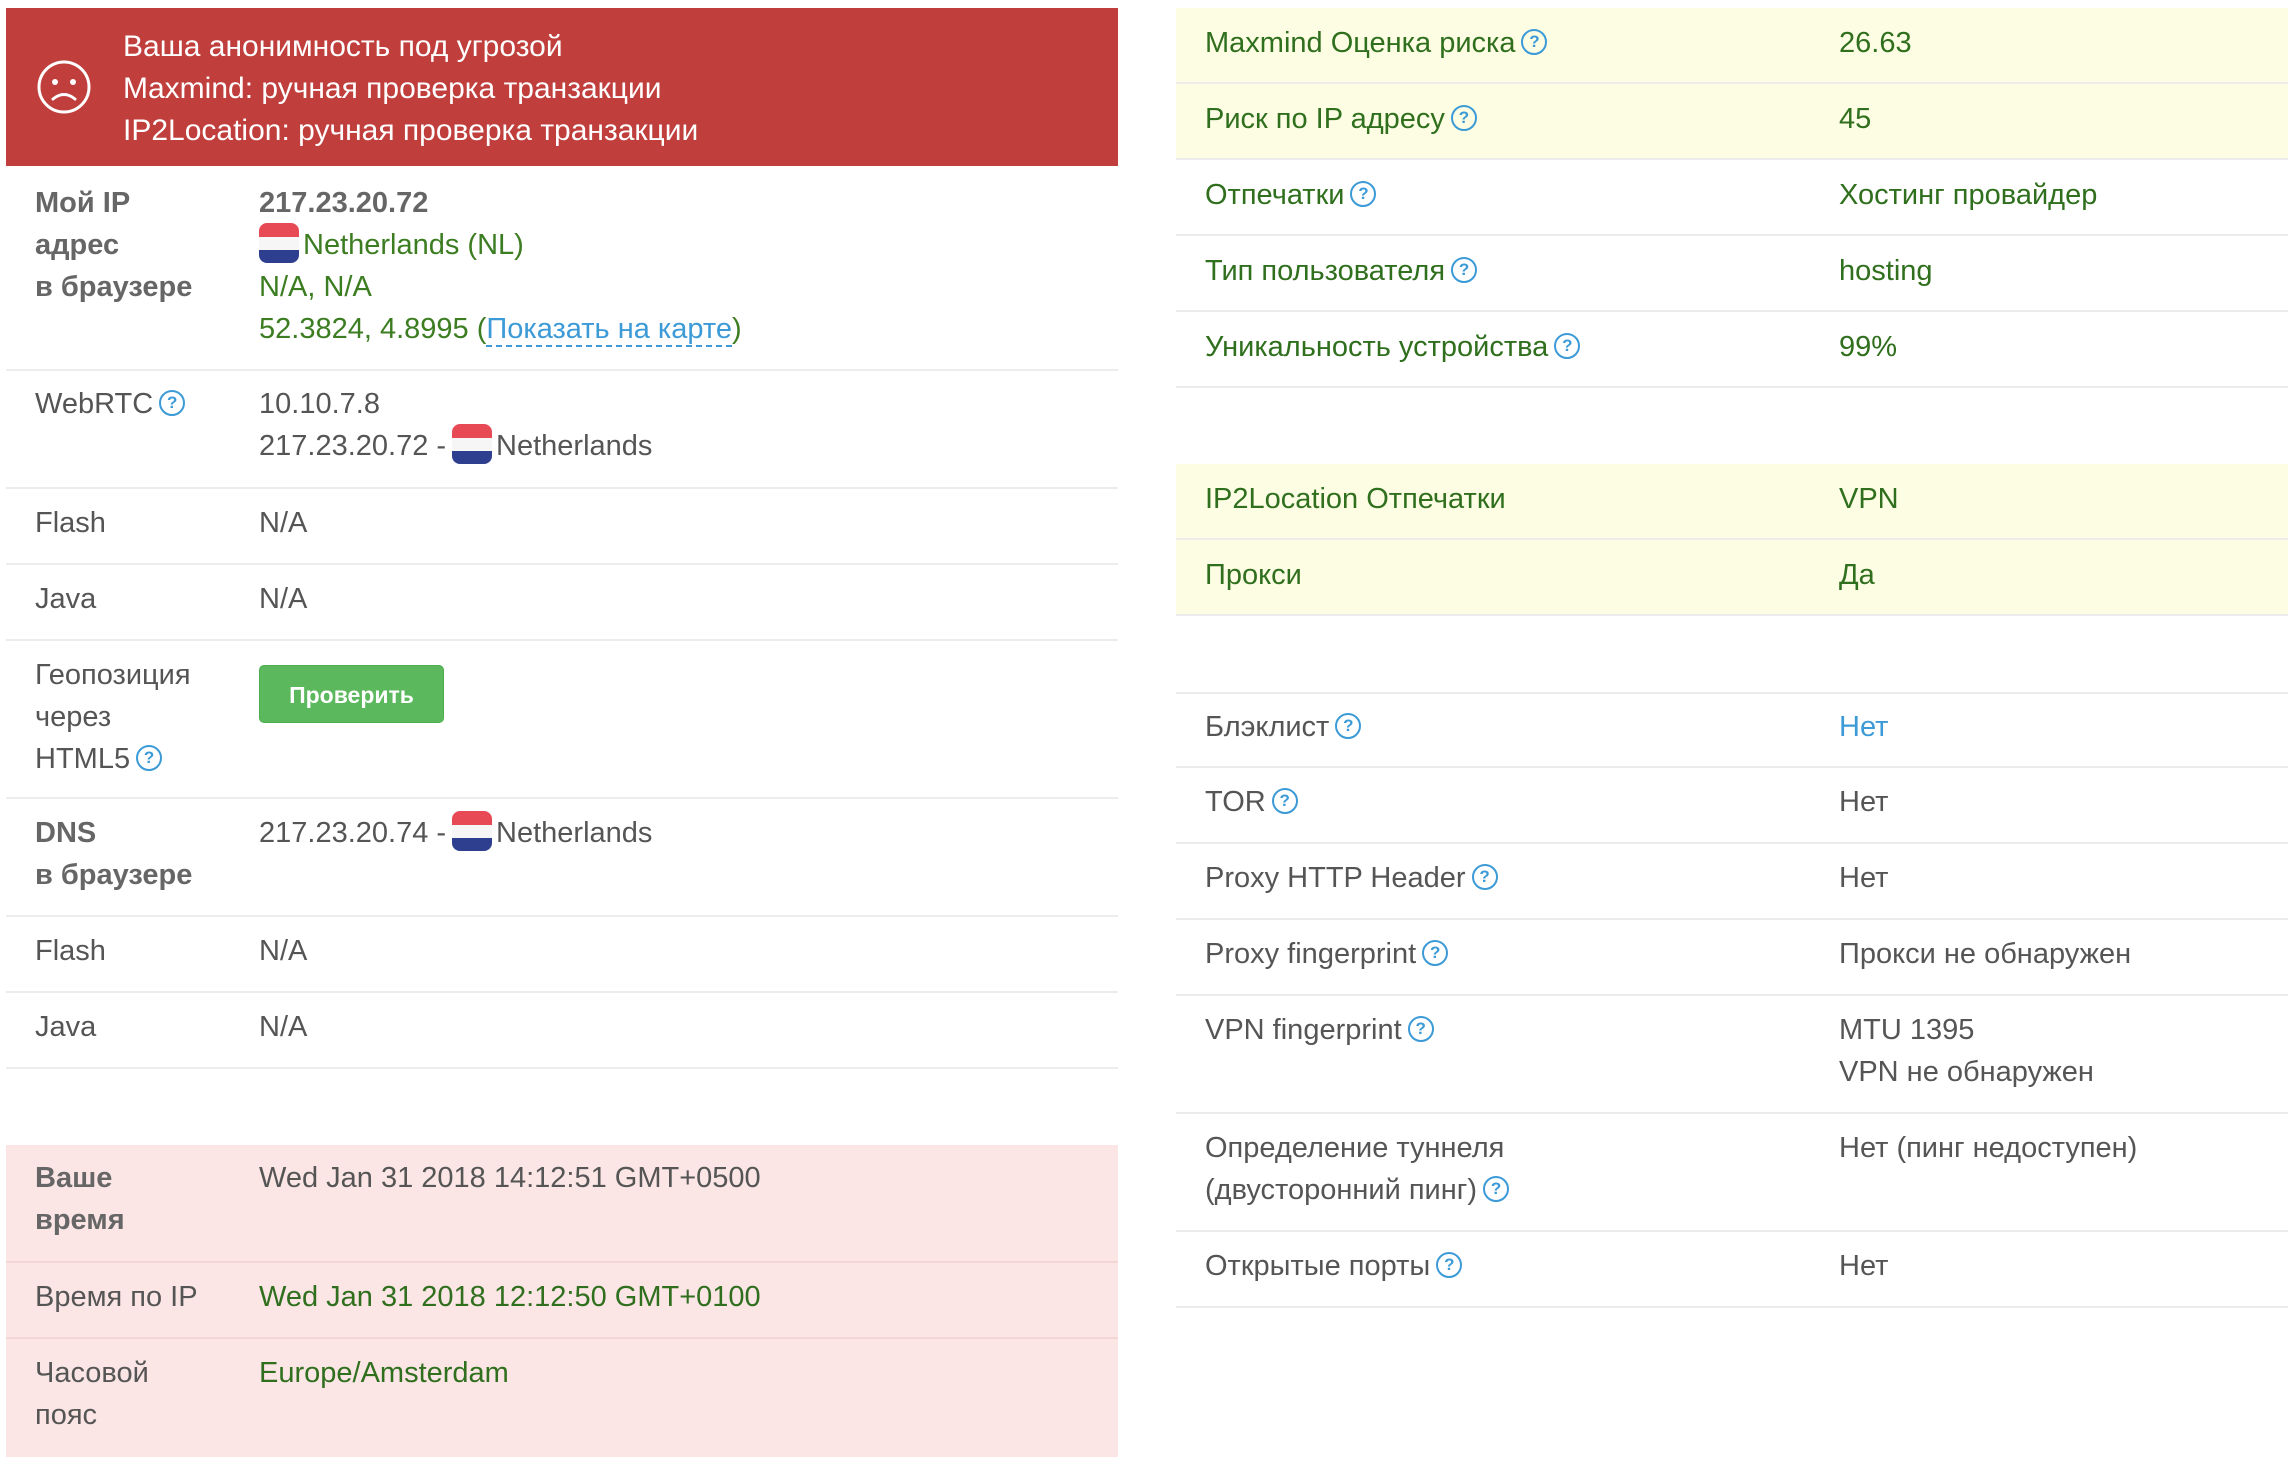 The width and height of the screenshot is (2294, 1464). I want to click on ip-time-label: Время по IP, so click(116, 1297).